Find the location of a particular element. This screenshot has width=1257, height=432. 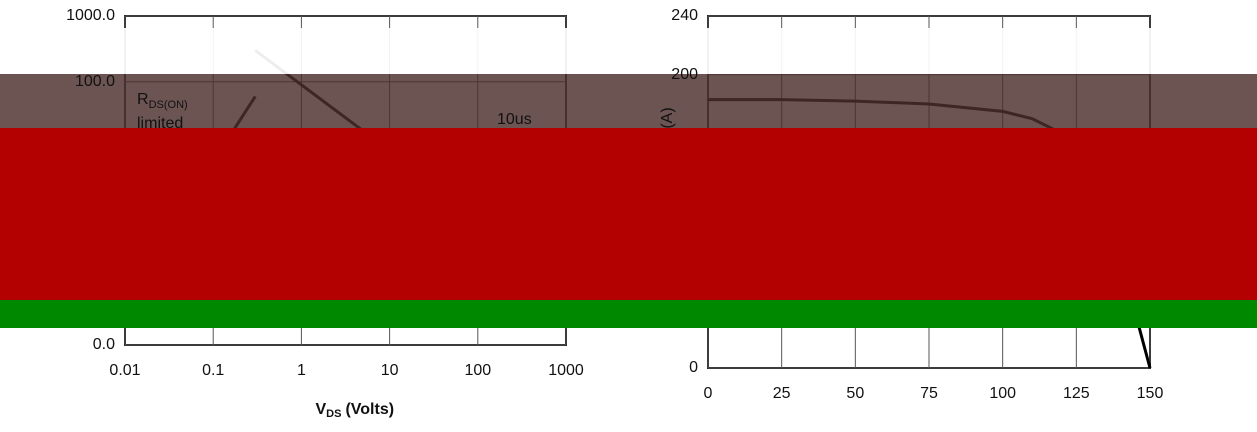

x-tick-label: 10 is located at coordinates (390, 370).